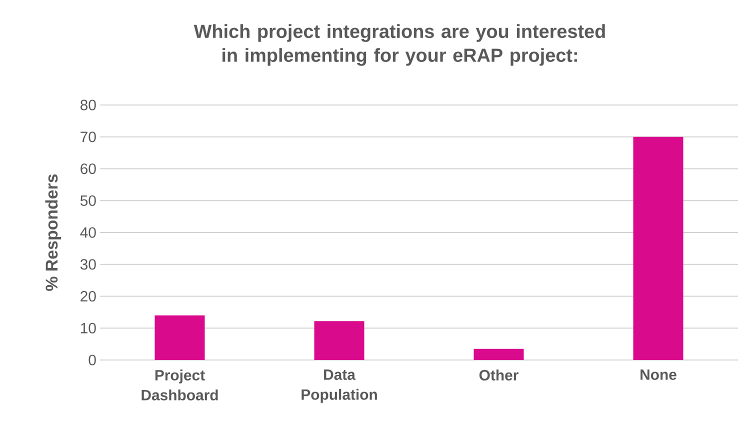 This screenshot has width=750, height=440. Describe the element at coordinates (88, 264) in the screenshot. I see `y-tick-label: 30` at that location.